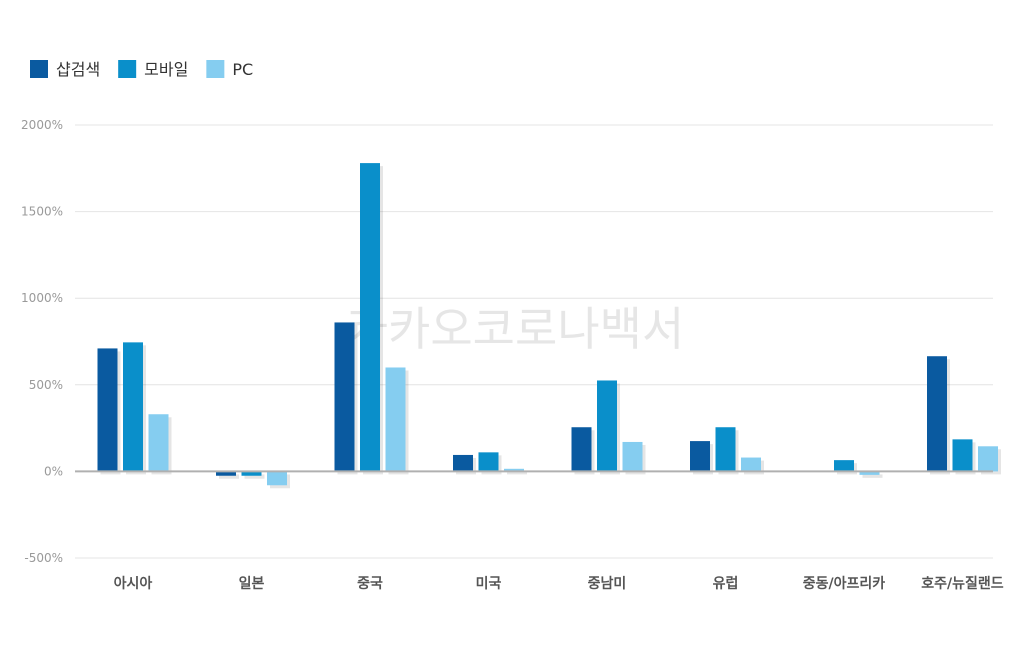  I want to click on y-tick-label: 1500%, so click(42, 212).